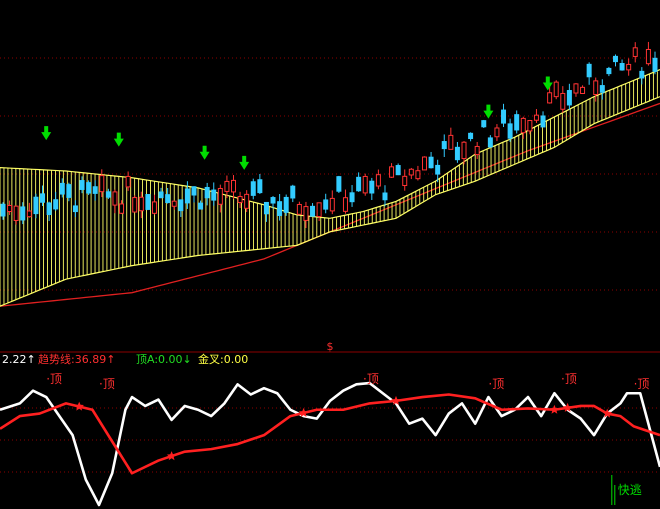 This screenshot has height=509, width=660. I want to click on main-label: $, so click(330, 346).